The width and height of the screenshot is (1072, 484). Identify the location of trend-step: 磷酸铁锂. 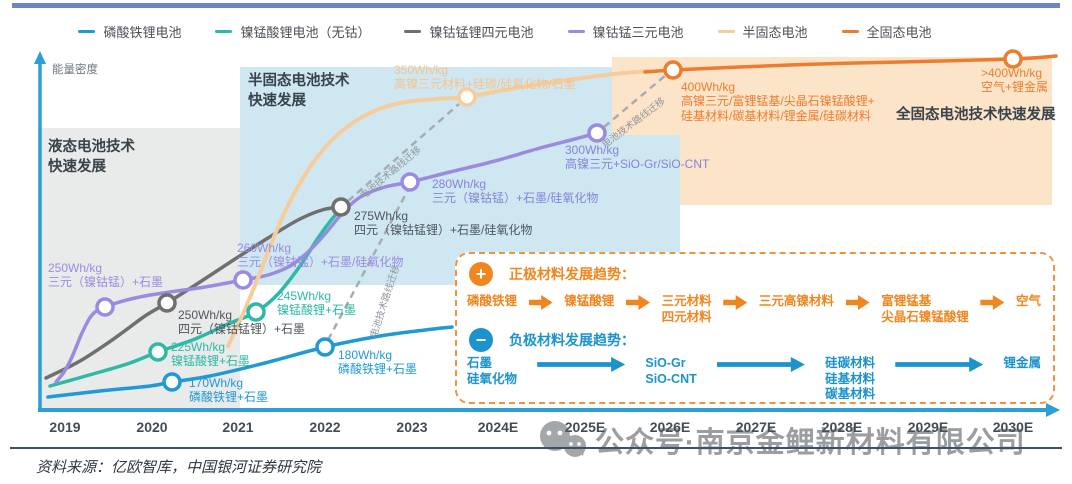
(492, 301).